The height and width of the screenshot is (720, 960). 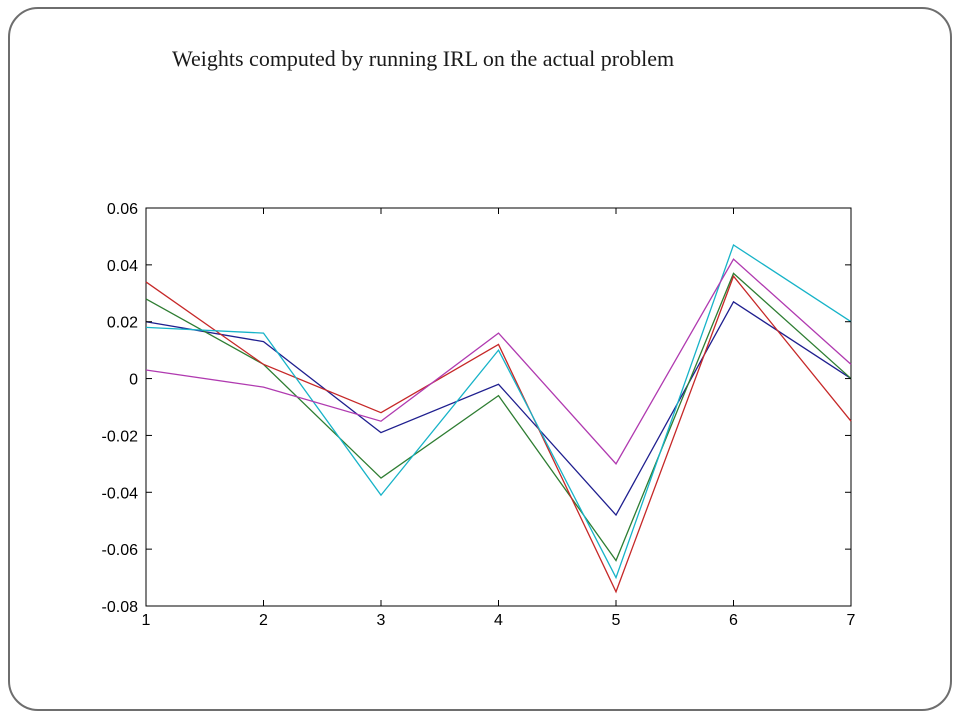 What do you see at coordinates (616, 620) in the screenshot?
I see `x-tick-label: 5` at bounding box center [616, 620].